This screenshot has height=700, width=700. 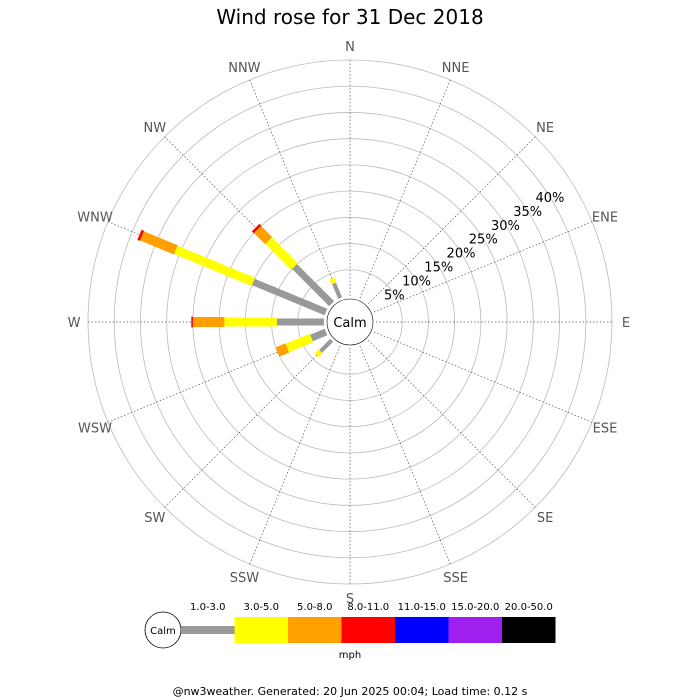 What do you see at coordinates (214, 266) in the screenshot?
I see `bar-wnw-3.0-5.0` at bounding box center [214, 266].